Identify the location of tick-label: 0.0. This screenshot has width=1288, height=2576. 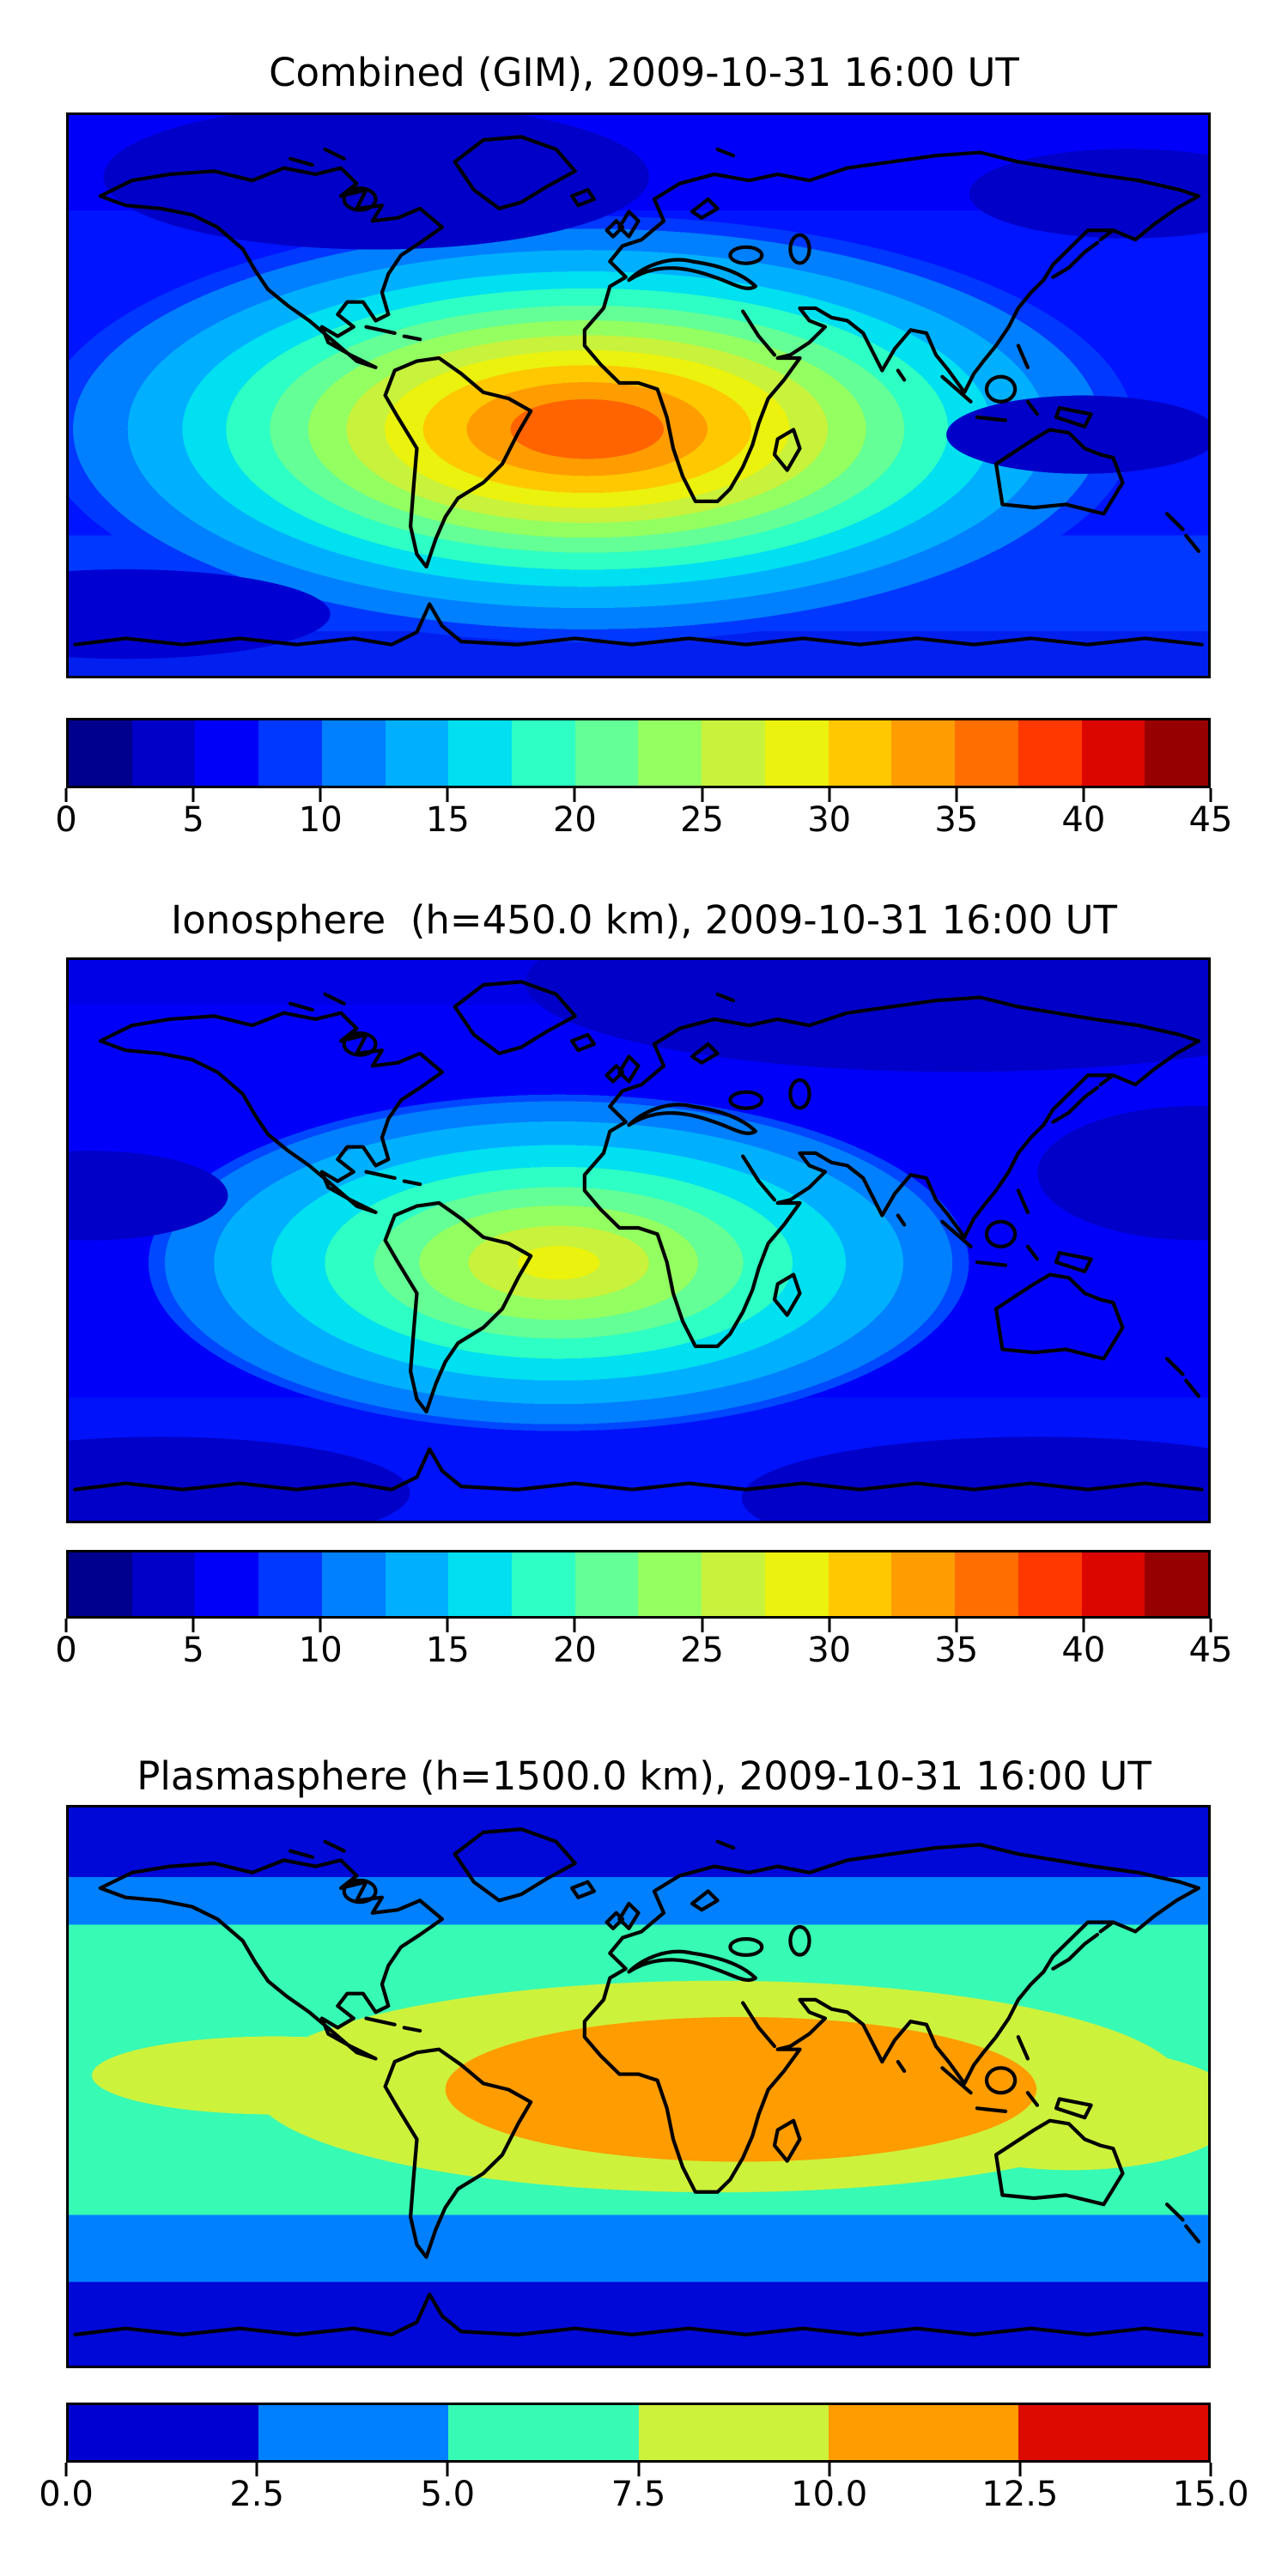
(66, 2494).